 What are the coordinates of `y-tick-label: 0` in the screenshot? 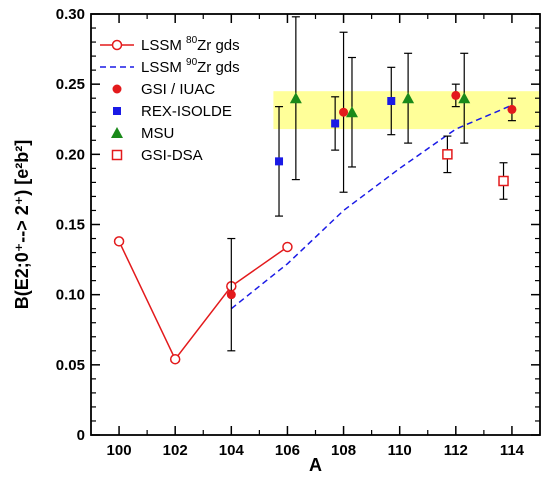 It's located at (81, 435).